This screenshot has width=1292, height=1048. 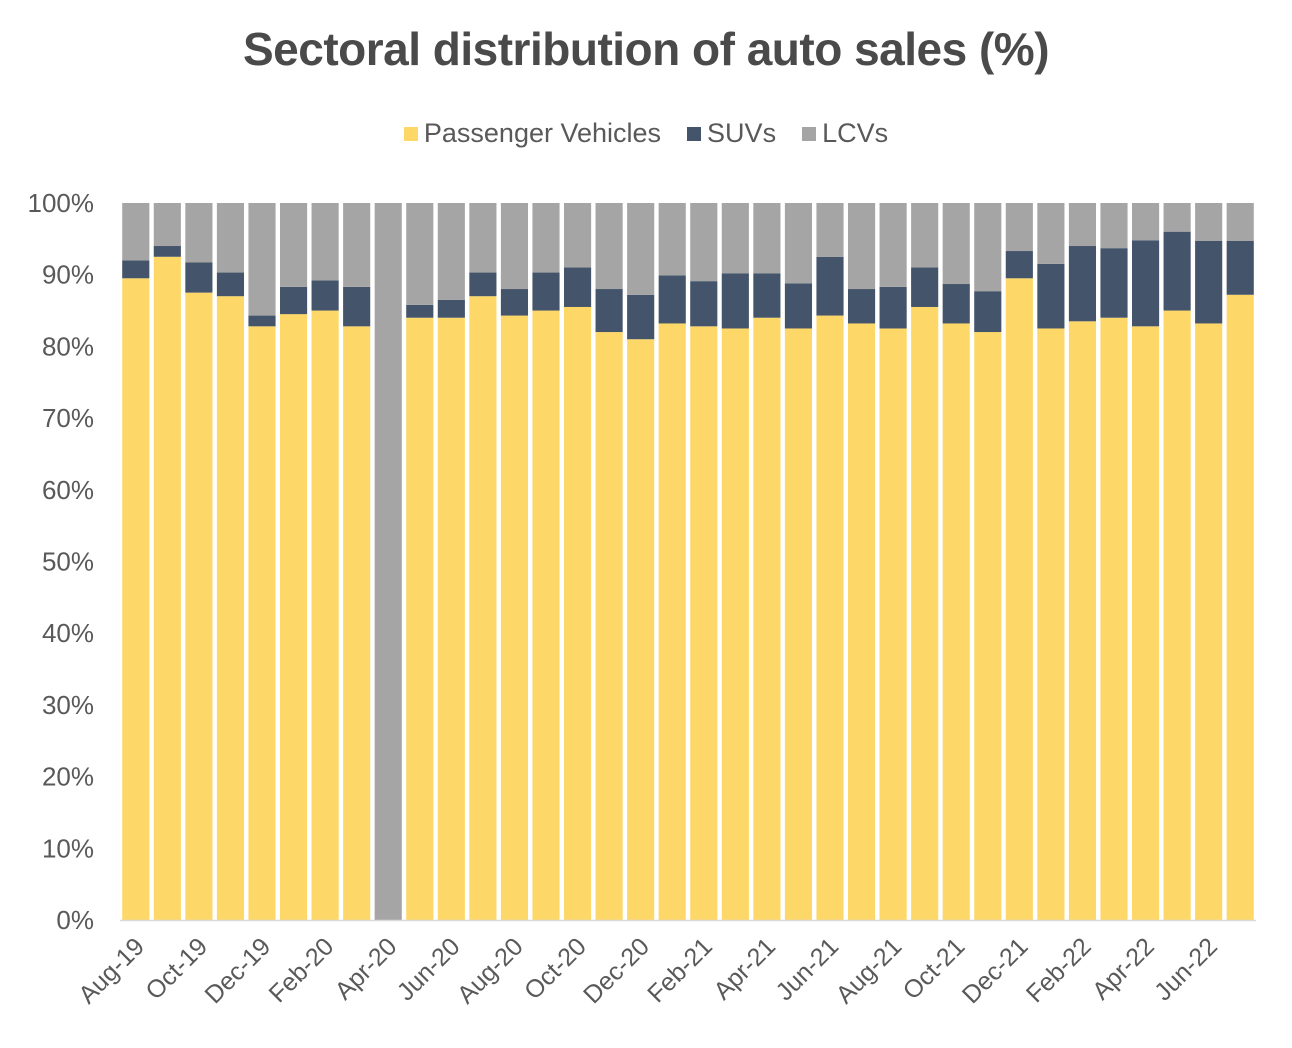 What do you see at coordinates (75, 920) in the screenshot?
I see `y-tick-label: 0%` at bounding box center [75, 920].